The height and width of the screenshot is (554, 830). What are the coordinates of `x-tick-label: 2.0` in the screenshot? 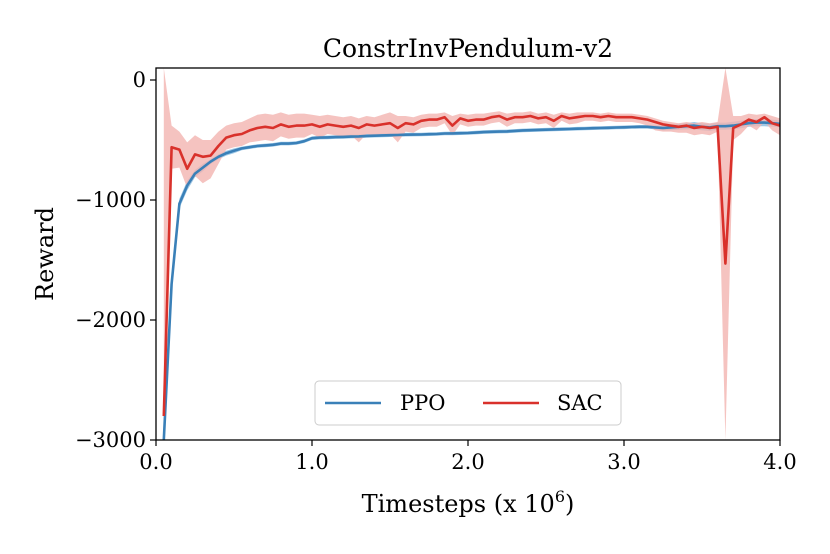 It's located at (467, 462).